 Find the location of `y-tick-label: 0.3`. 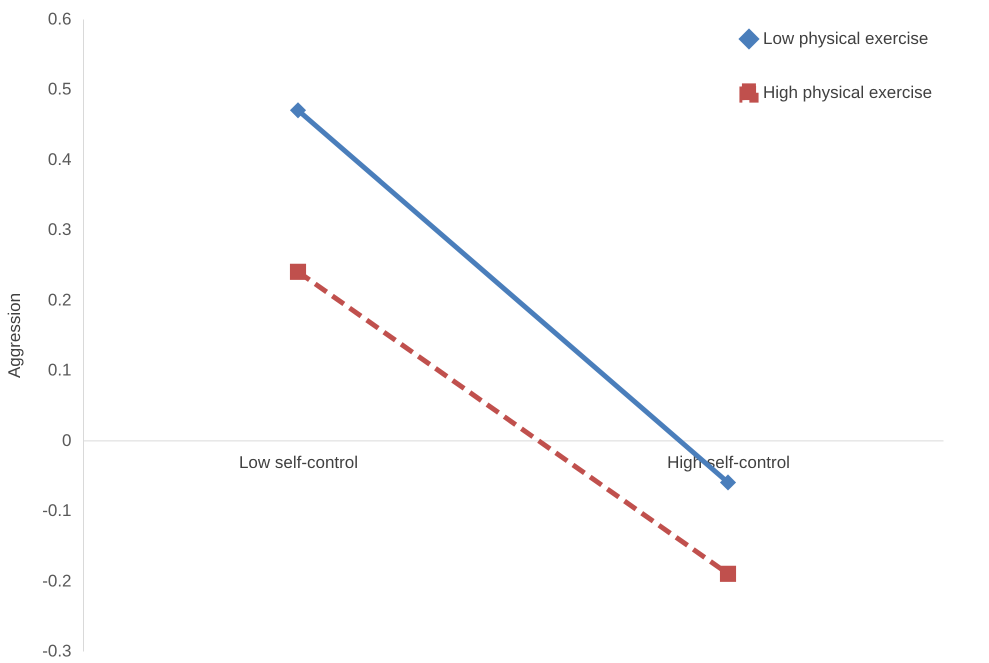

y-tick-label: 0.3 is located at coordinates (60, 230).